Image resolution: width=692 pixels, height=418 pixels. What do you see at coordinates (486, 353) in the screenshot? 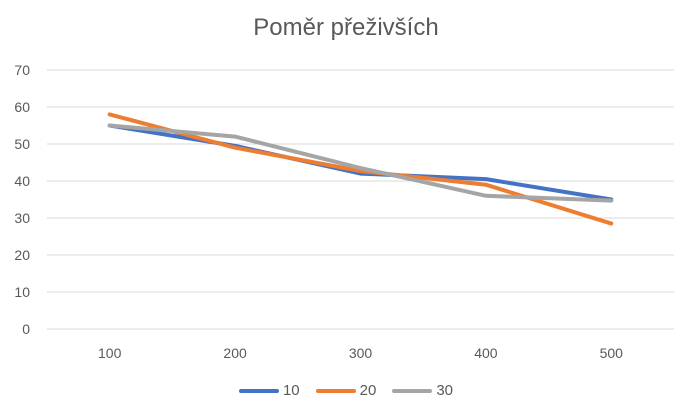
I see `x-tick-label: 400` at bounding box center [486, 353].